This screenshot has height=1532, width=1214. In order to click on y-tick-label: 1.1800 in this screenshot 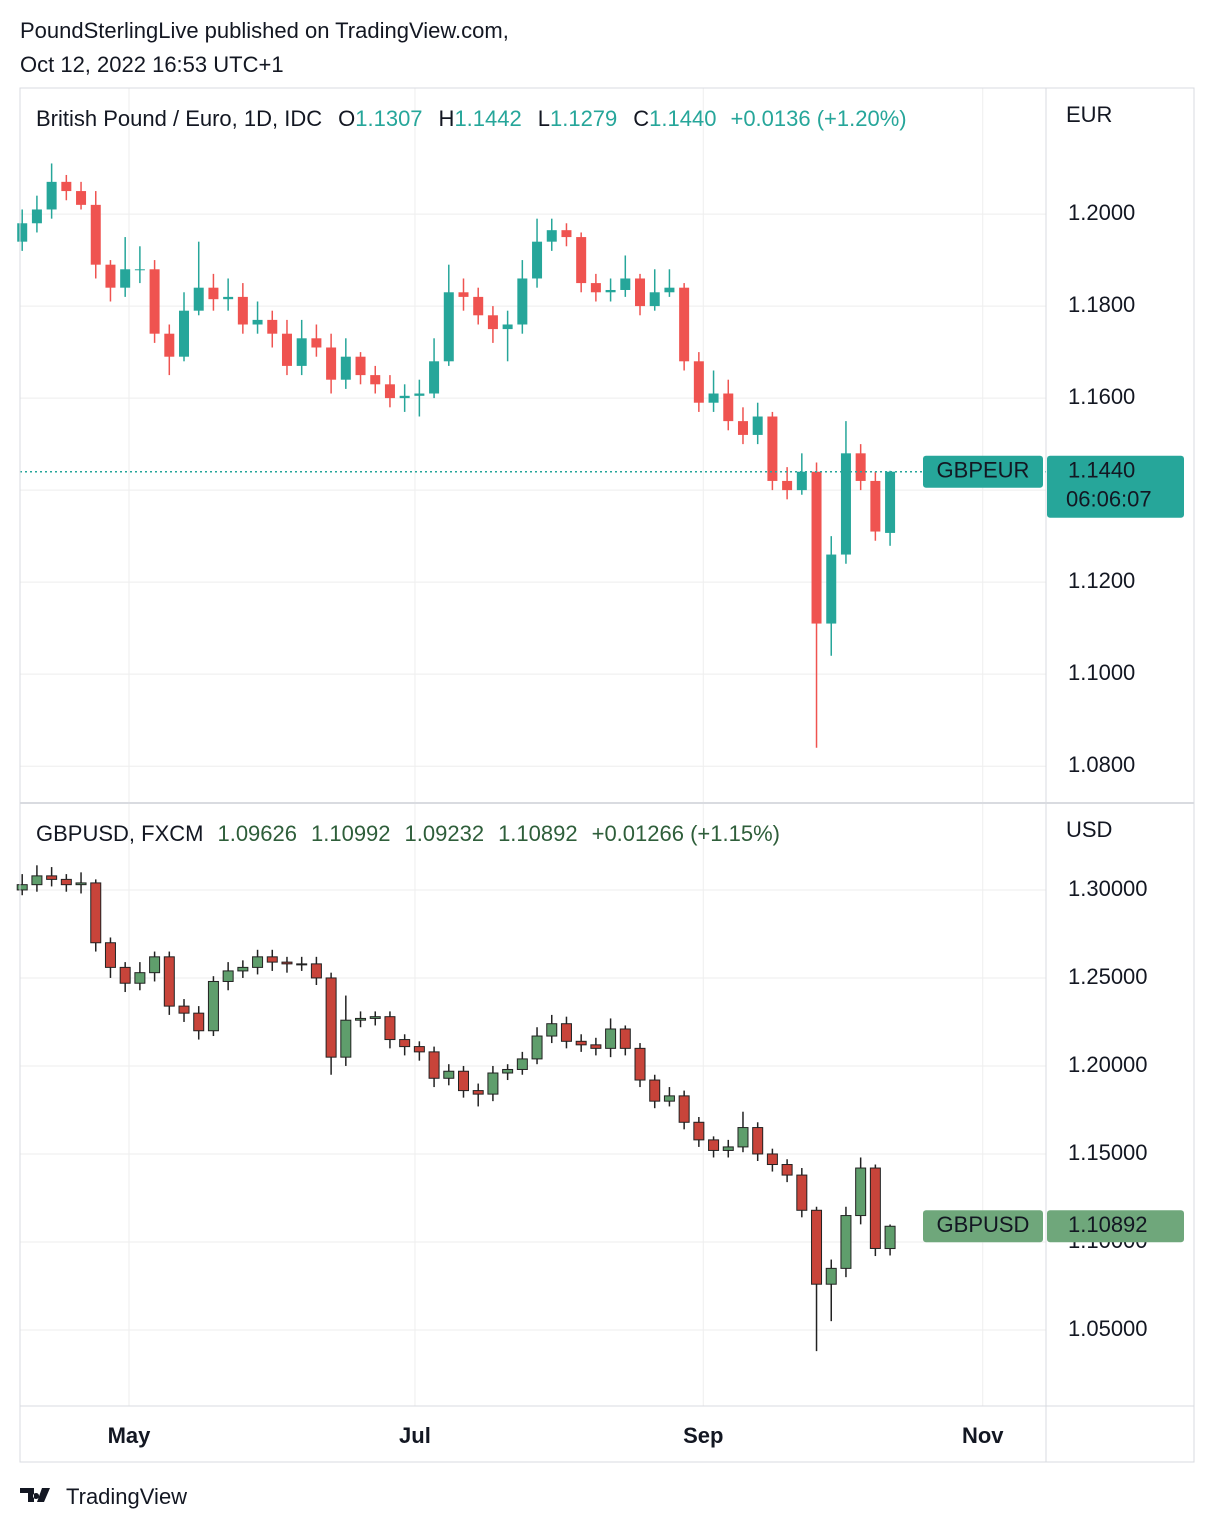, I will do `click(1101, 304)`.